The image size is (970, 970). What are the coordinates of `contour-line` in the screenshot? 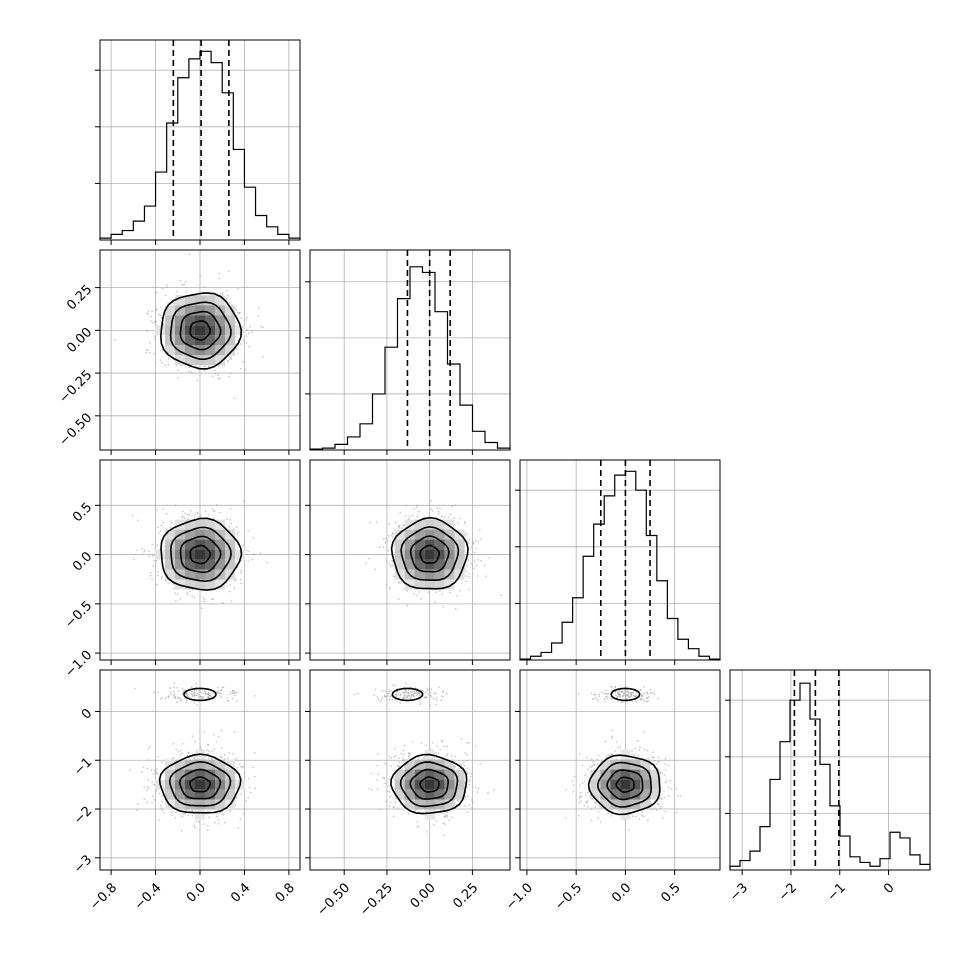 It's located at (430, 554).